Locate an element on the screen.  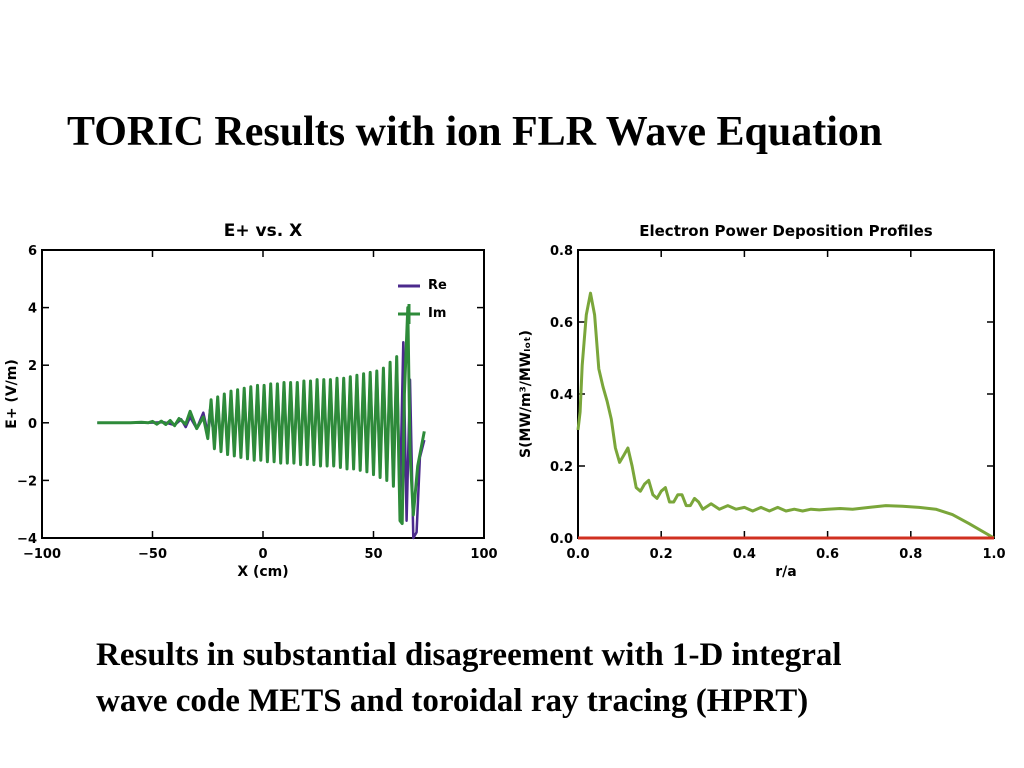
legend-label-re: Re is located at coordinates (437, 285).